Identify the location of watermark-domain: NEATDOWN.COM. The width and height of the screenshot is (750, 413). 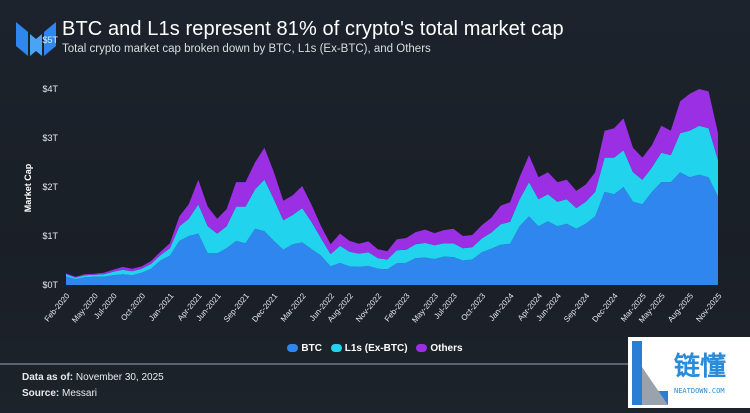
(699, 391).